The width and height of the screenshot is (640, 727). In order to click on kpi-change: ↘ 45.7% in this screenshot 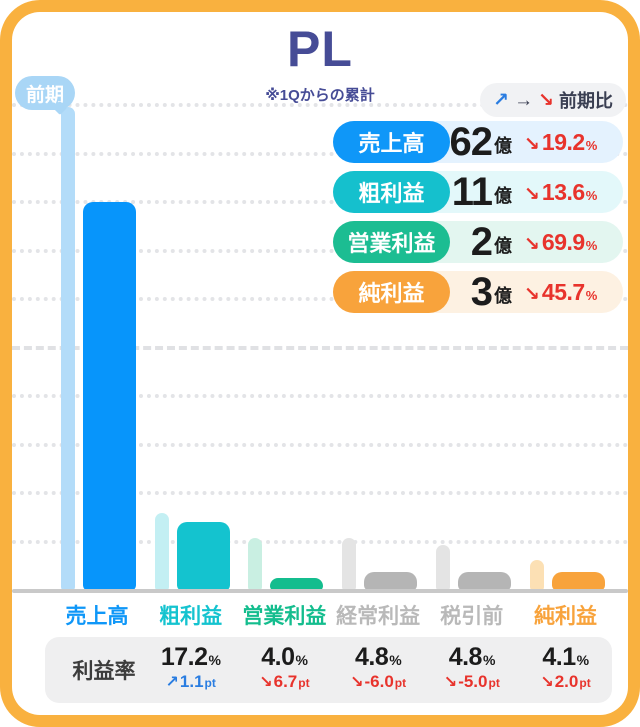, I will do `click(560, 292)`.